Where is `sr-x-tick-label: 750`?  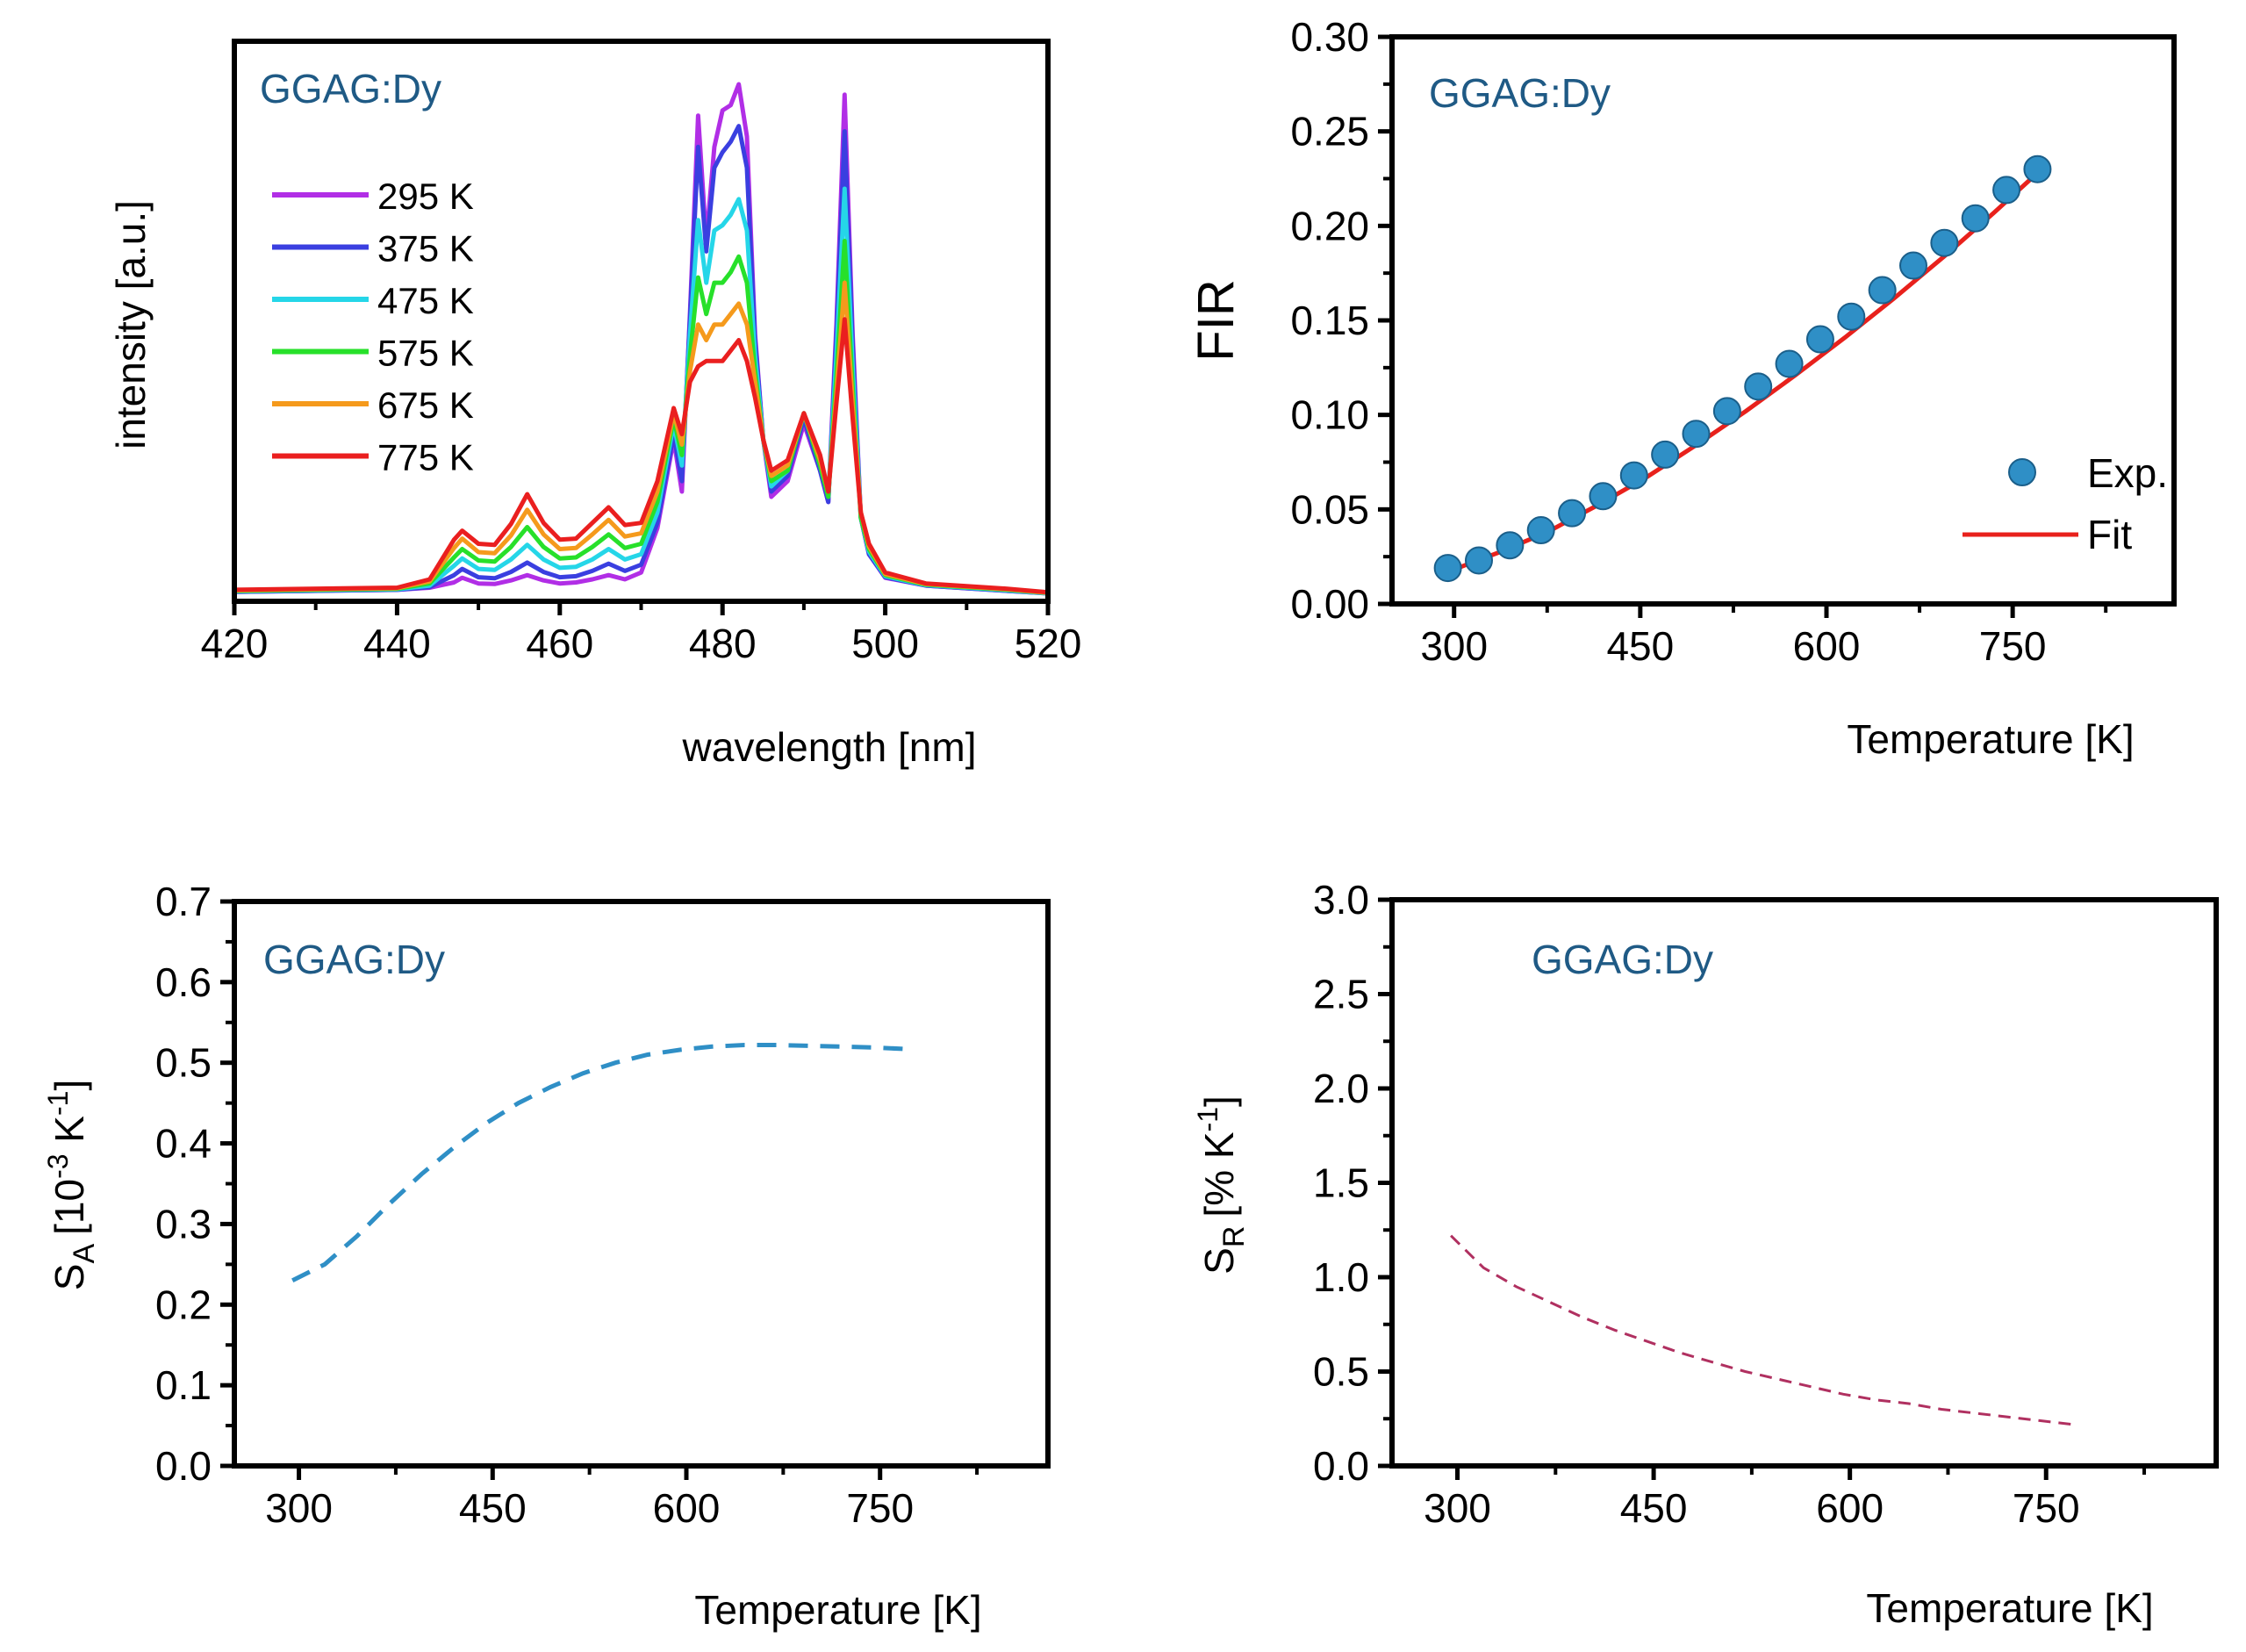
sr-x-tick-label: 750 is located at coordinates (2047, 1508).